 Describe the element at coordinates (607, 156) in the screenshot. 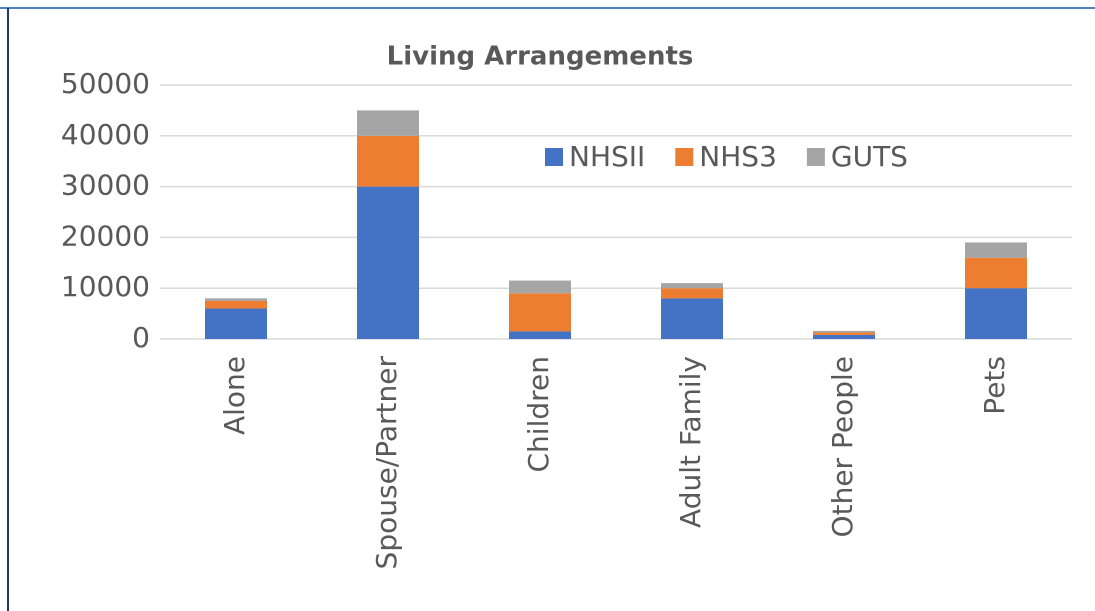

I see `legend-label: NHSII` at that location.